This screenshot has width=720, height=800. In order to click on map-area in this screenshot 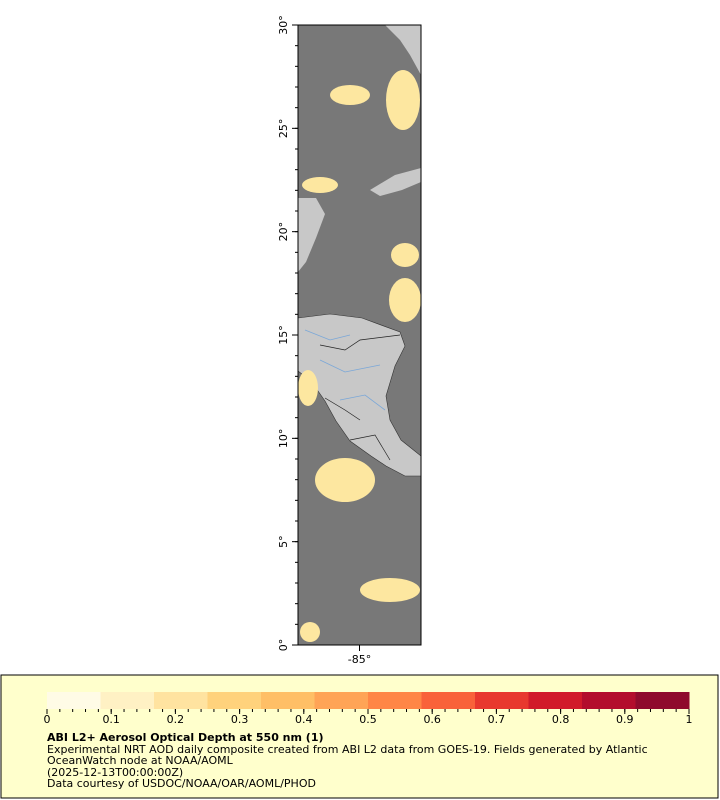, I will do `click(359, 335)`.